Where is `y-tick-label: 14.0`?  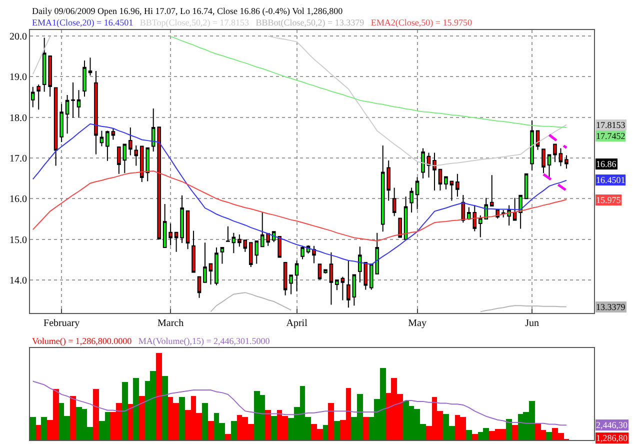
y-tick-label: 14.0 is located at coordinates (18, 280).